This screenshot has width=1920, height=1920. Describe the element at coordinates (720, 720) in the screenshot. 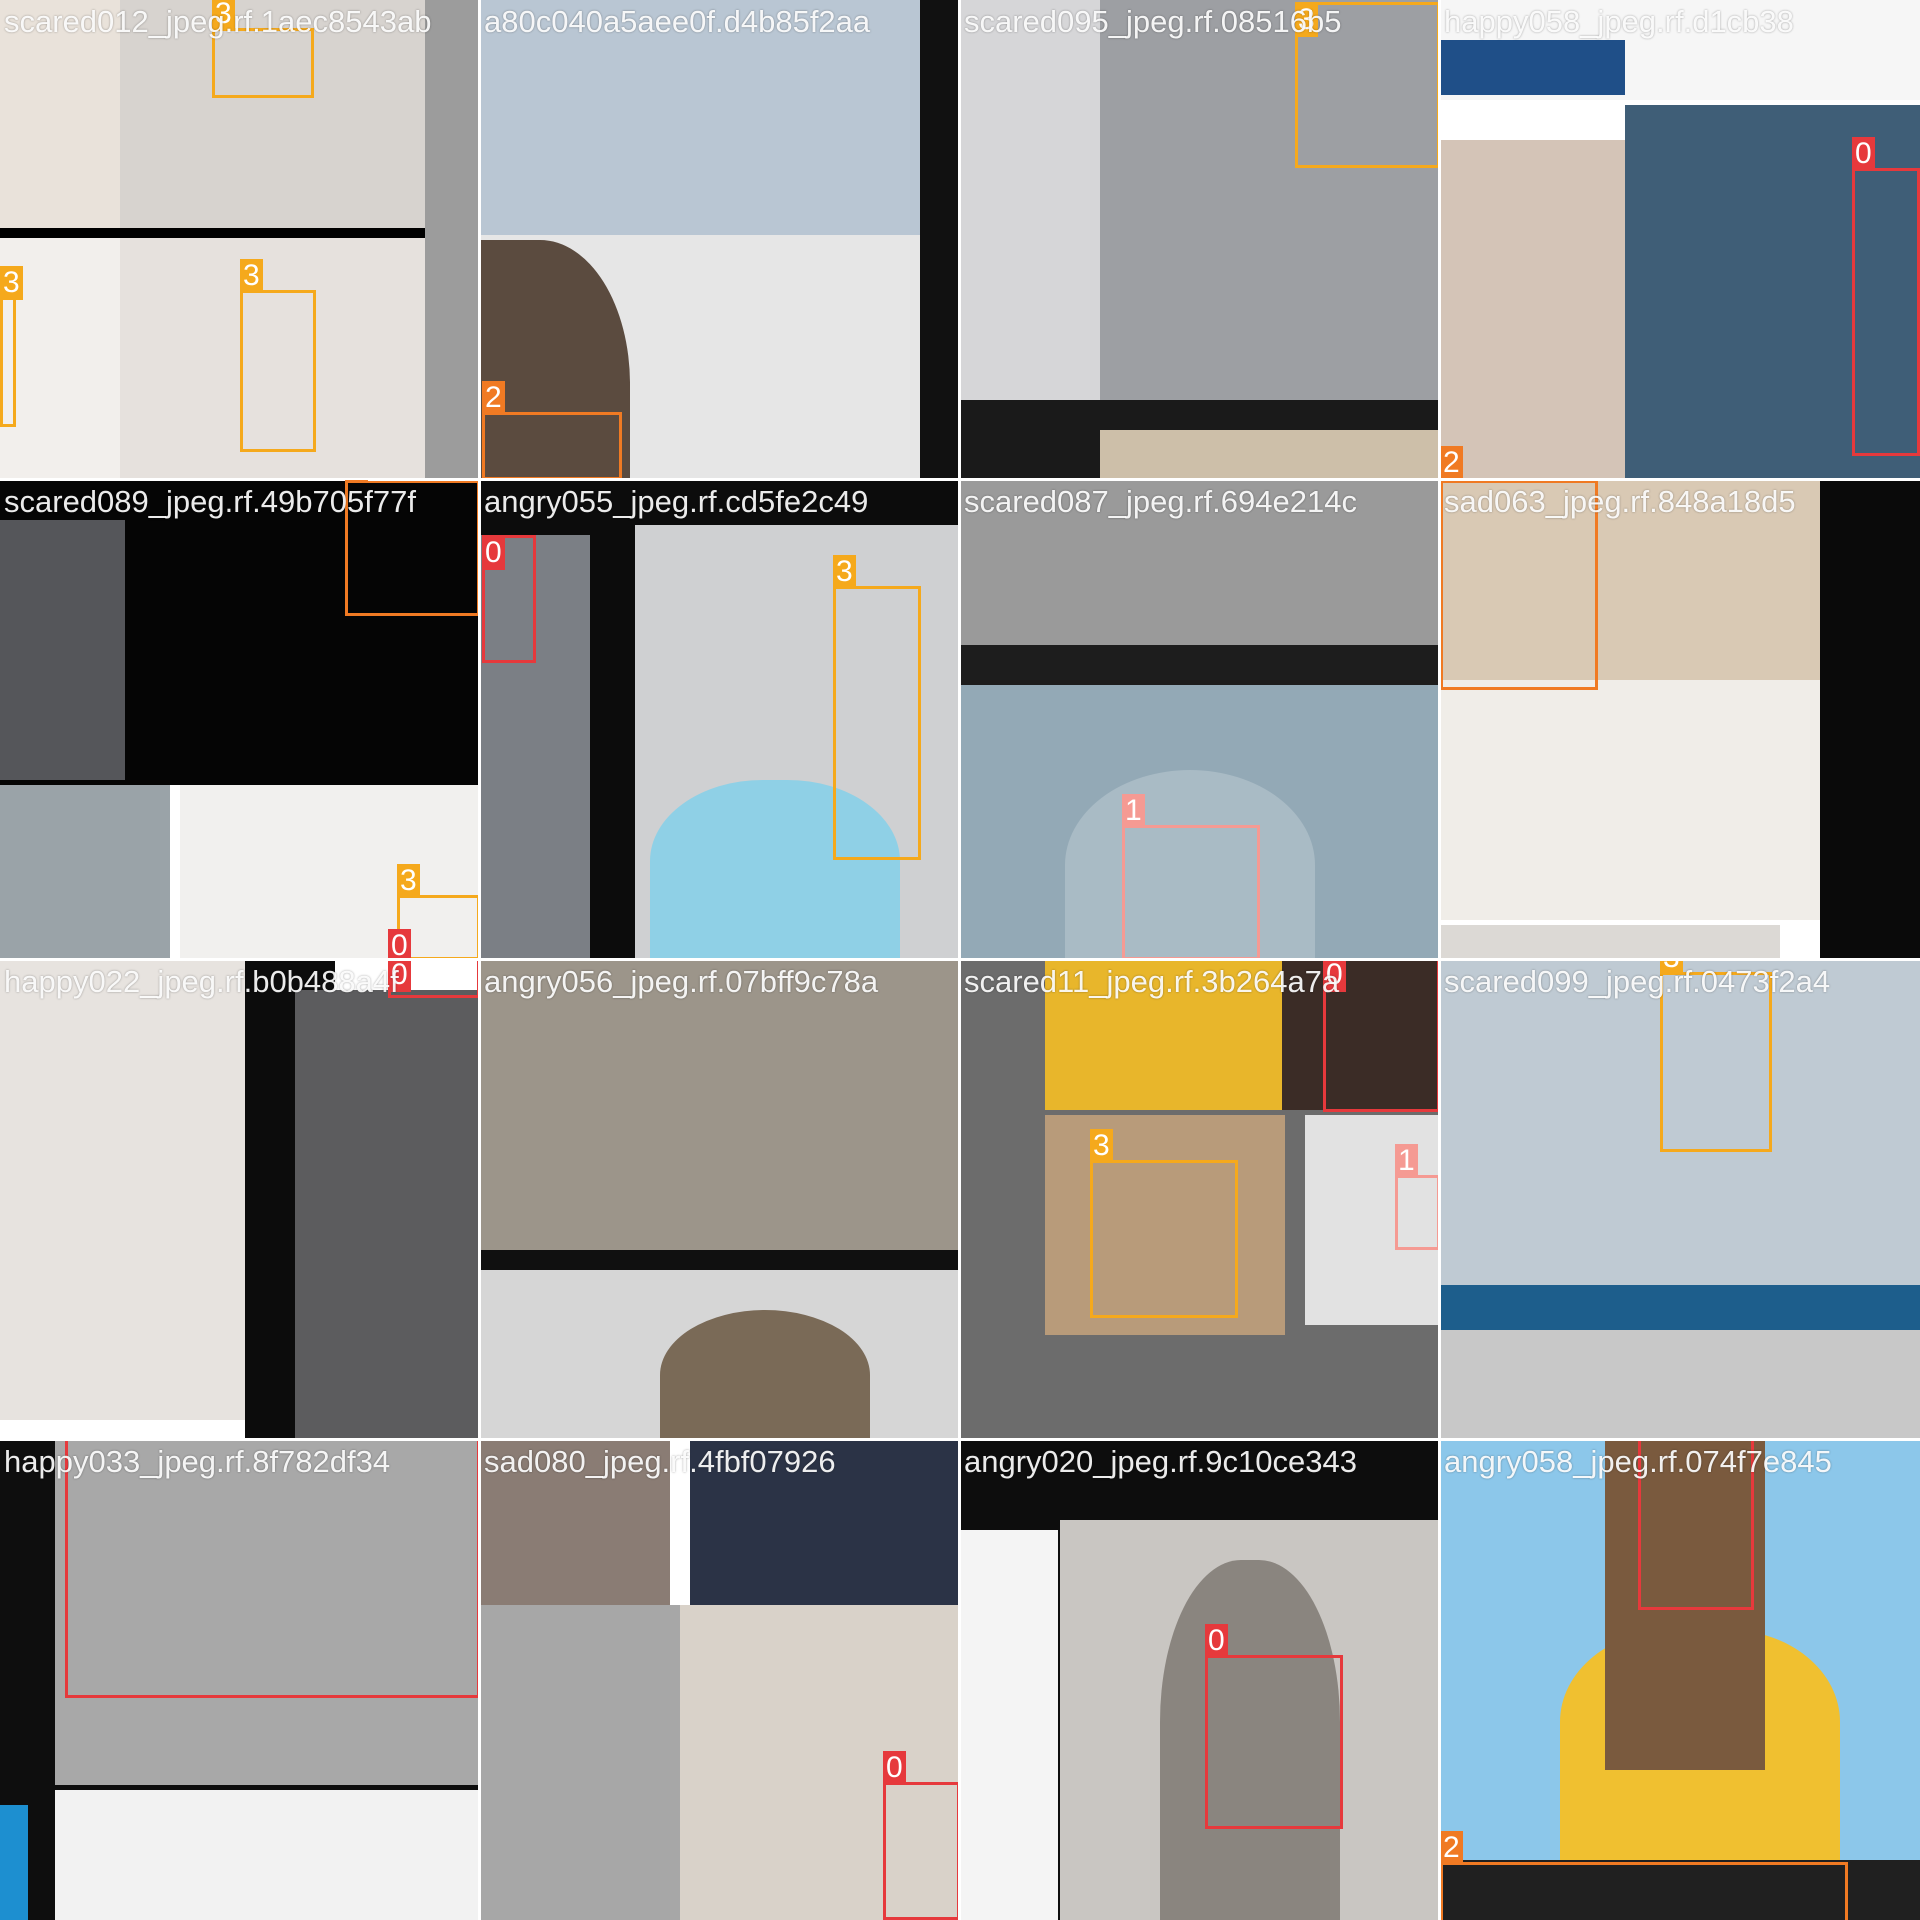

I see `tile-6: 0 3 angry055_jpeg.rf.cd5fe2c49` at that location.